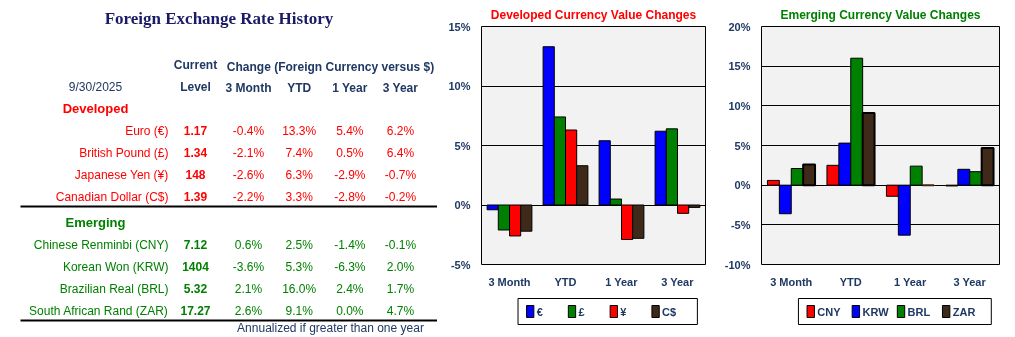 This screenshot has width=1015, height=337. I want to click on chart-title: Emerging Currency Value Changes, so click(880, 14).